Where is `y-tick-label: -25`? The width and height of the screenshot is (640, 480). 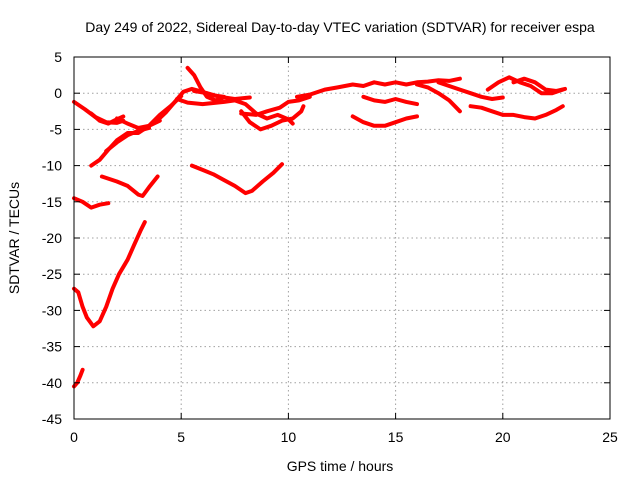 y-tick-label: -25 is located at coordinates (52, 274).